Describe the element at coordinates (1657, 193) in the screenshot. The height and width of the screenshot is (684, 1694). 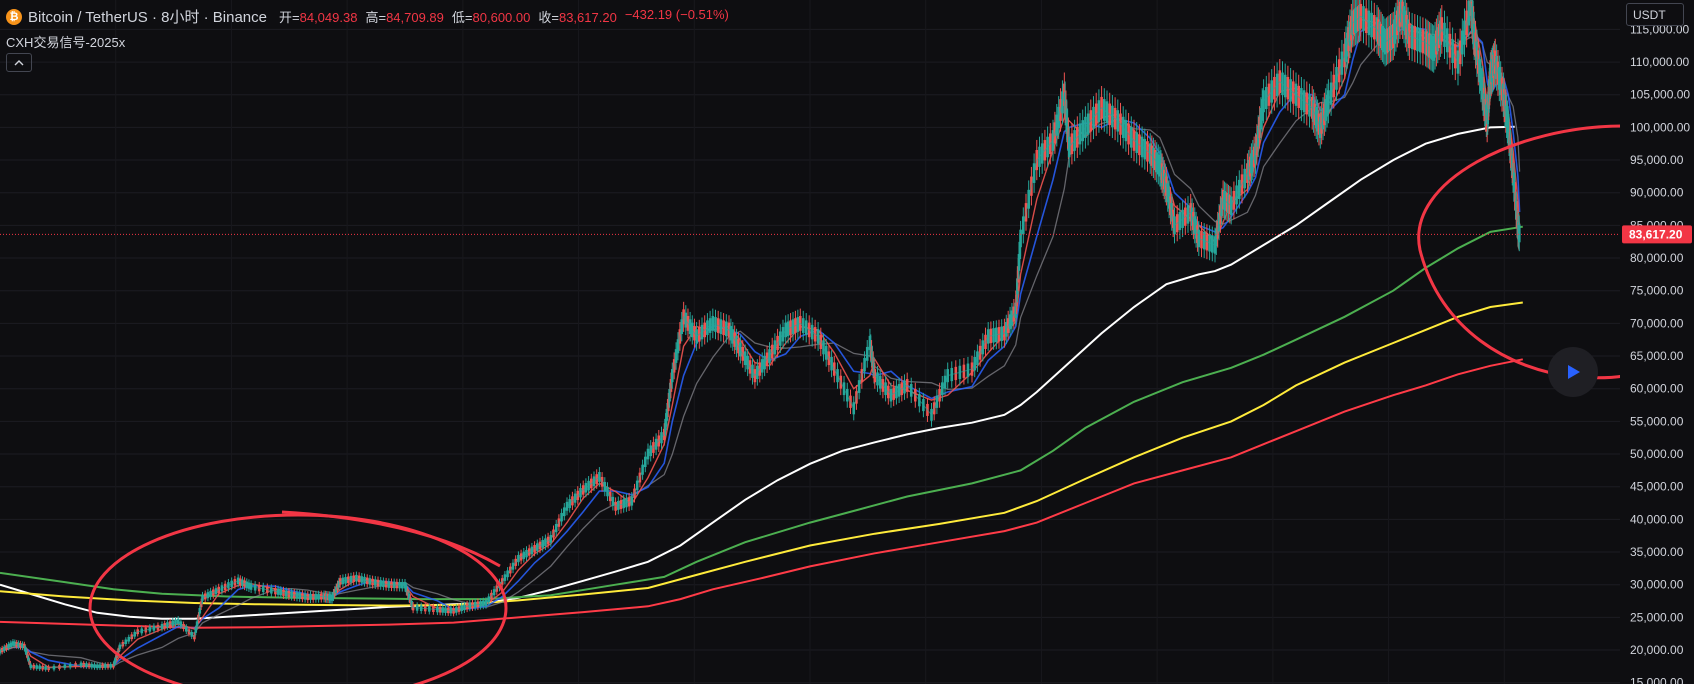
I see `y-tick-label: 90,000.00` at that location.